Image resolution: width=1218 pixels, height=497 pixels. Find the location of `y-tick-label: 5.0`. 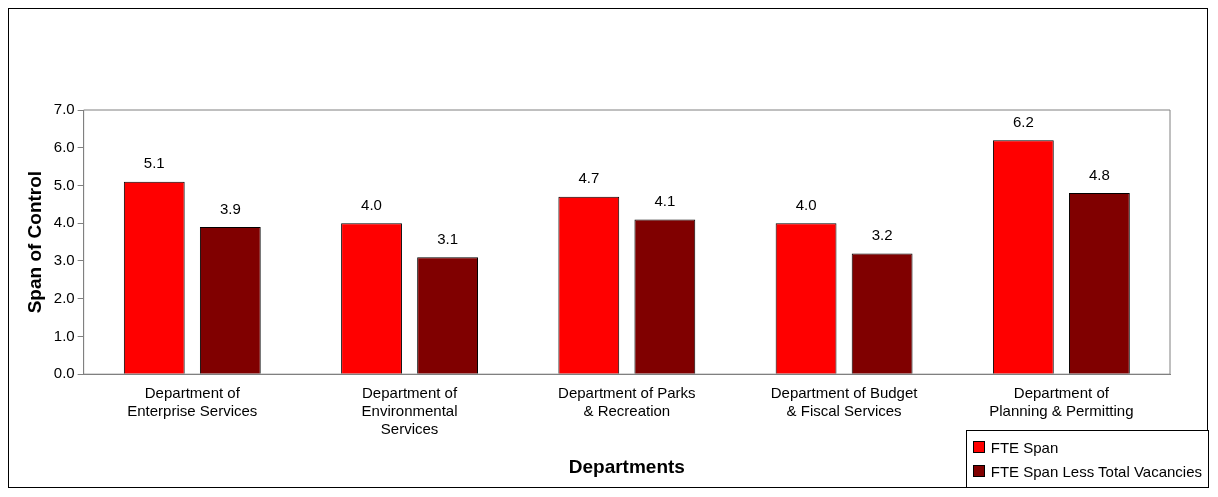

y-tick-label: 5.0 is located at coordinates (64, 184).